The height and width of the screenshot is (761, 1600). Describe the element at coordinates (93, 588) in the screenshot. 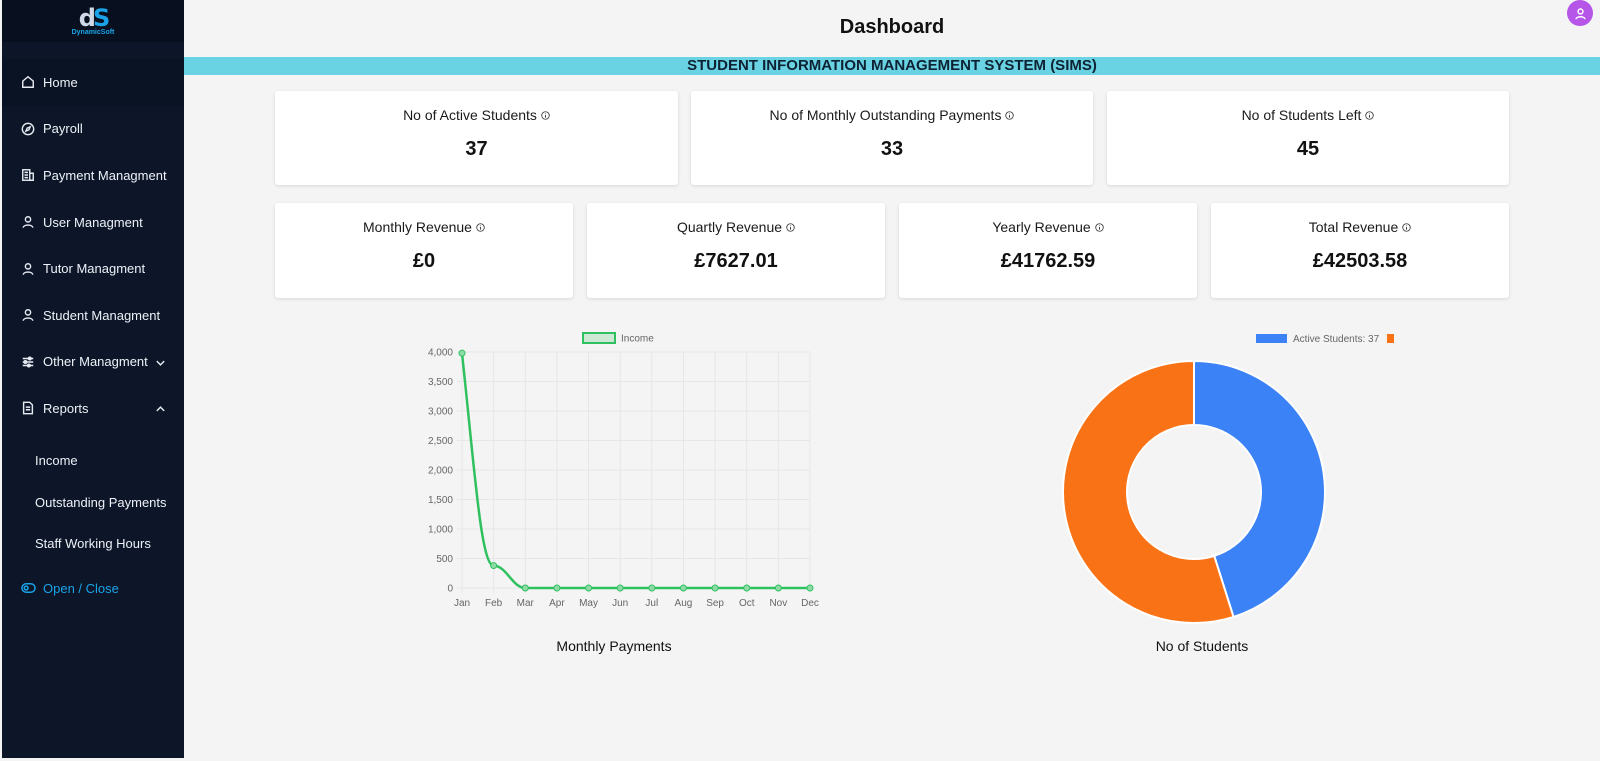

I see `sidebar-toggle-button: Open / Close` at that location.